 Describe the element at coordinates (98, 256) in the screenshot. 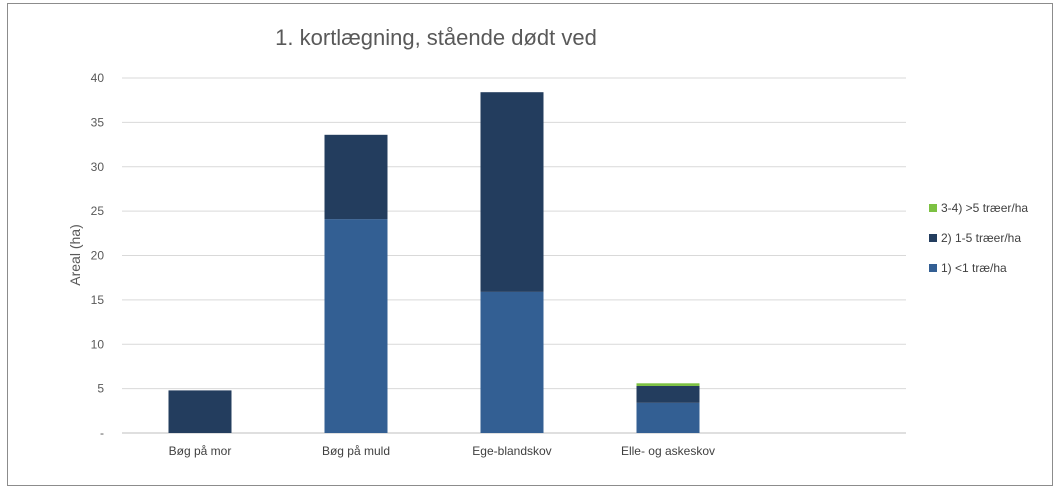

I see `y-tick-label: 20` at that location.